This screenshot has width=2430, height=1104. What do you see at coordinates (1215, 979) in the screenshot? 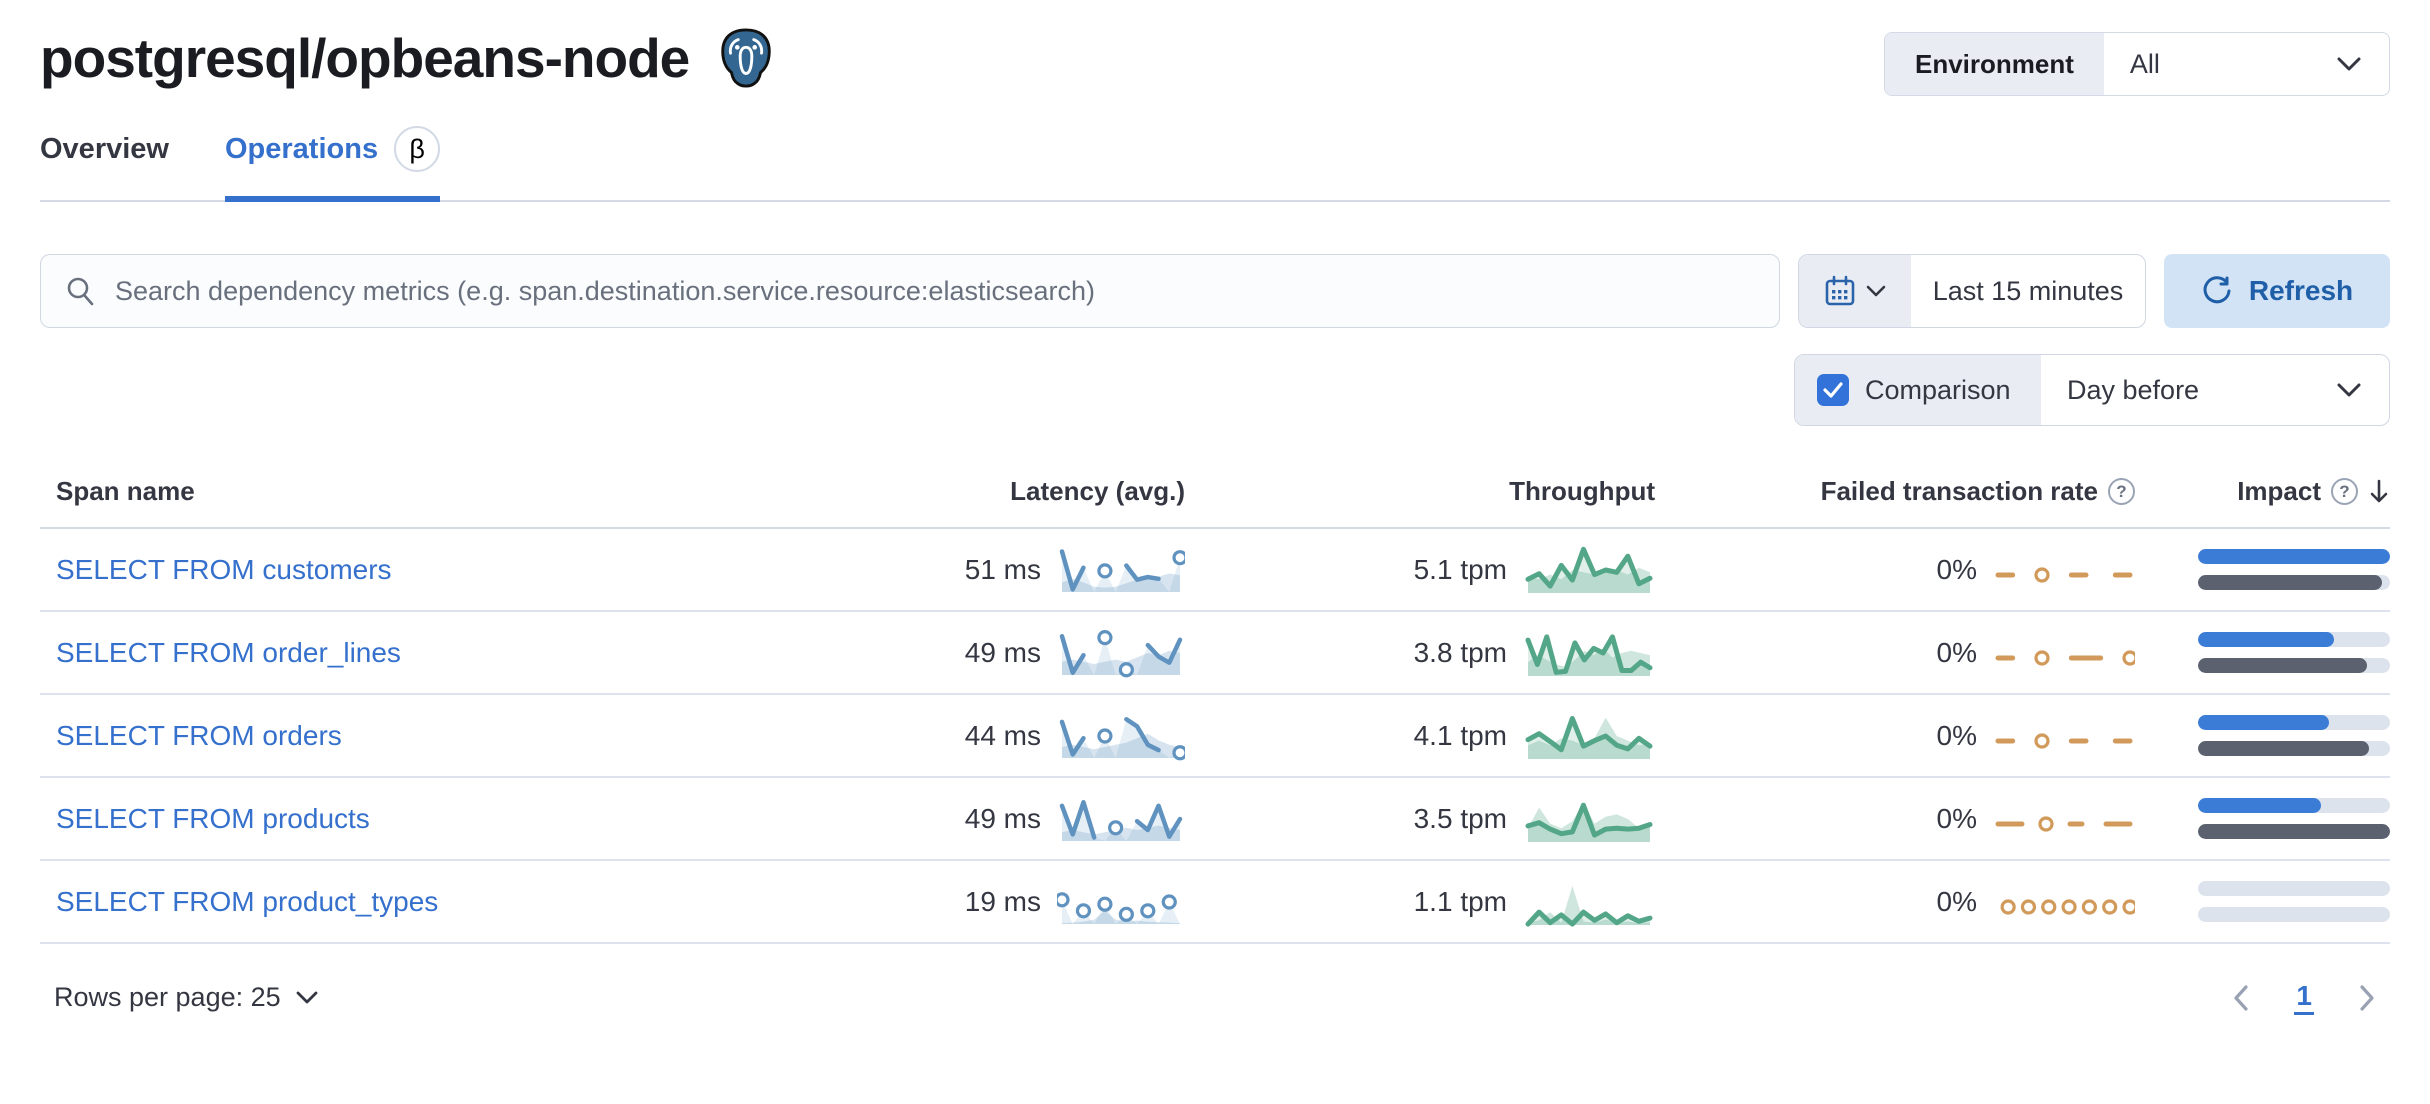
I see `table-footer: Rows per page: 25 1` at bounding box center [1215, 979].